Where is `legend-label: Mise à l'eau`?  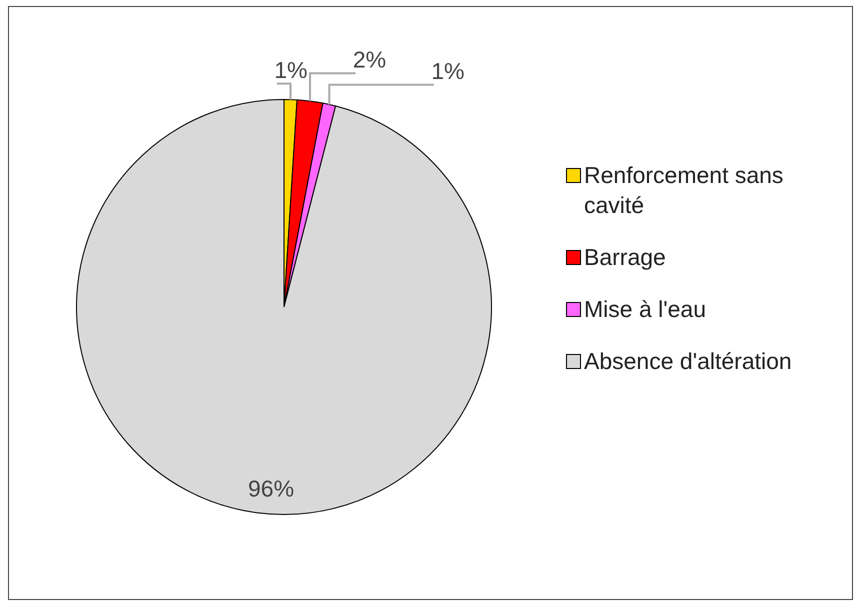 legend-label: Mise à l'eau is located at coordinates (645, 309).